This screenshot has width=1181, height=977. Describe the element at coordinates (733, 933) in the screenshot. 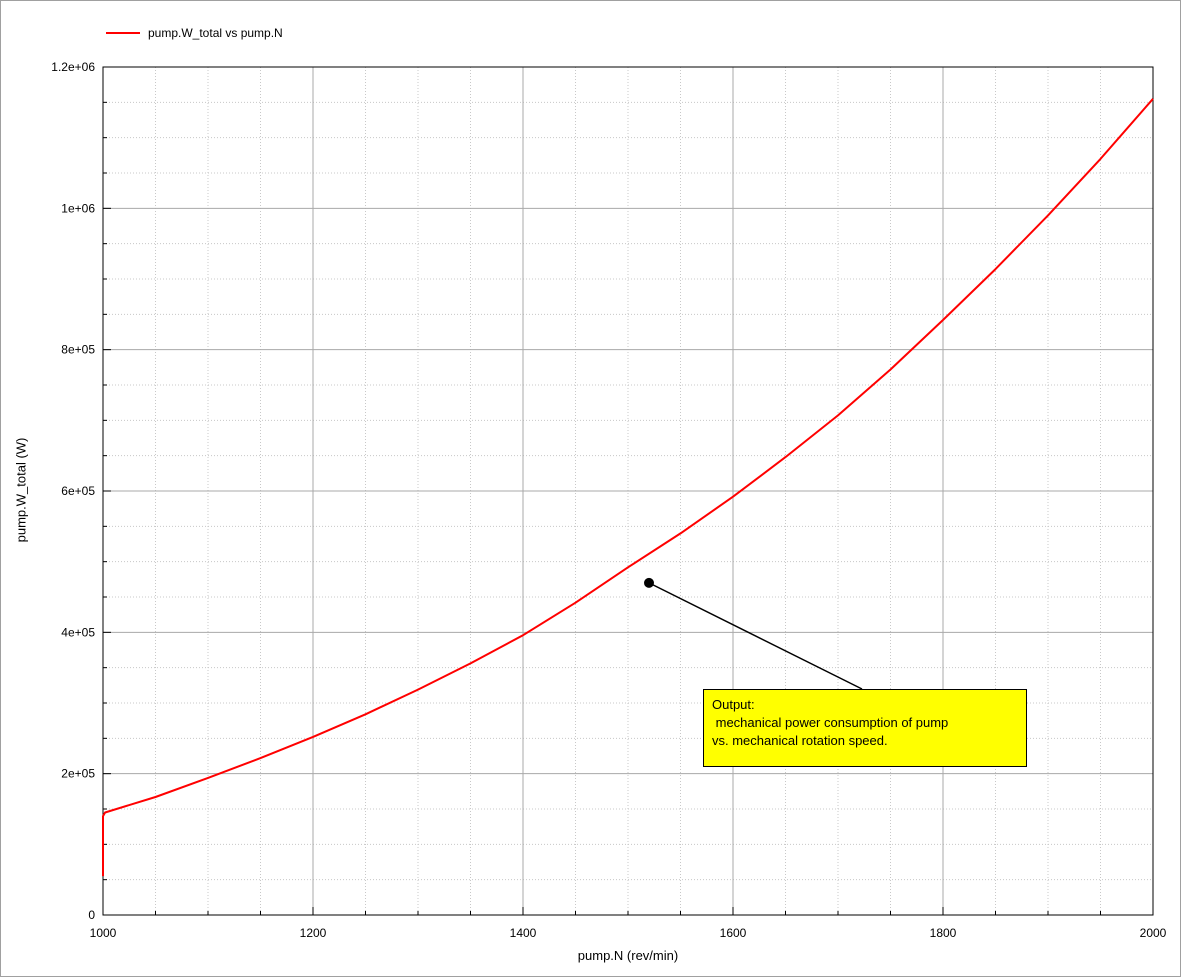

I see `x-tick-label: 1600` at that location.